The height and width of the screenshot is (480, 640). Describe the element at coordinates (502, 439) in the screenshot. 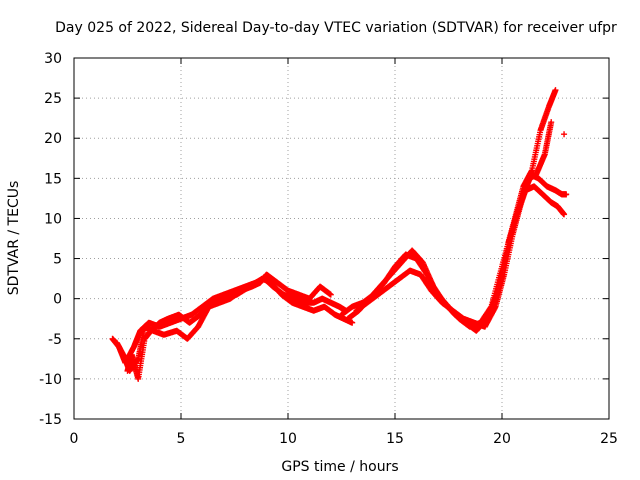

I see `x-tick-label: 20` at that location.